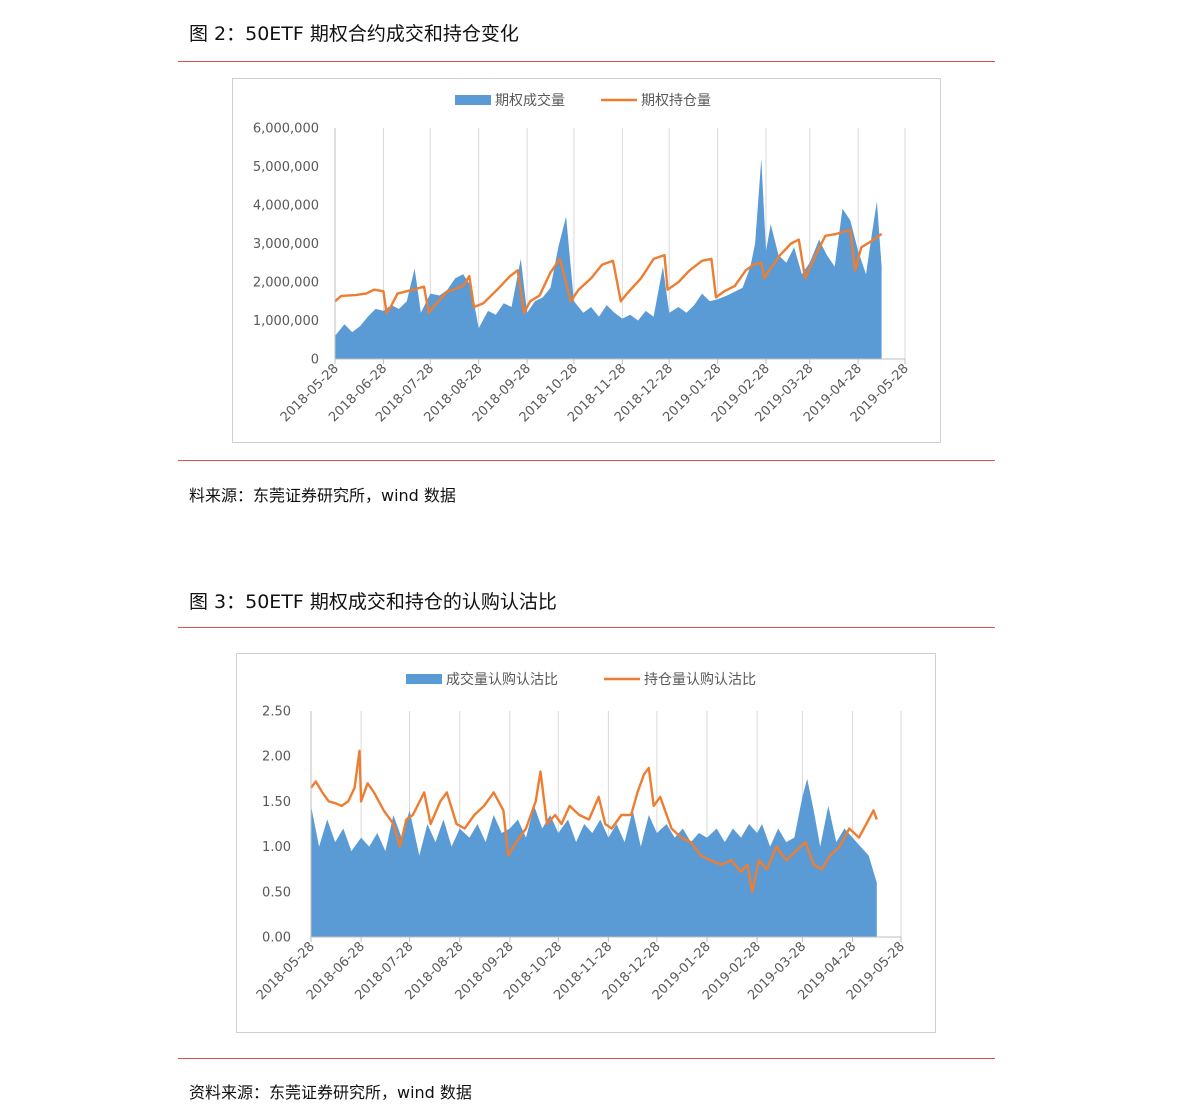  Describe the element at coordinates (586, 627) in the screenshot. I see `figure-3-top-rule` at that location.